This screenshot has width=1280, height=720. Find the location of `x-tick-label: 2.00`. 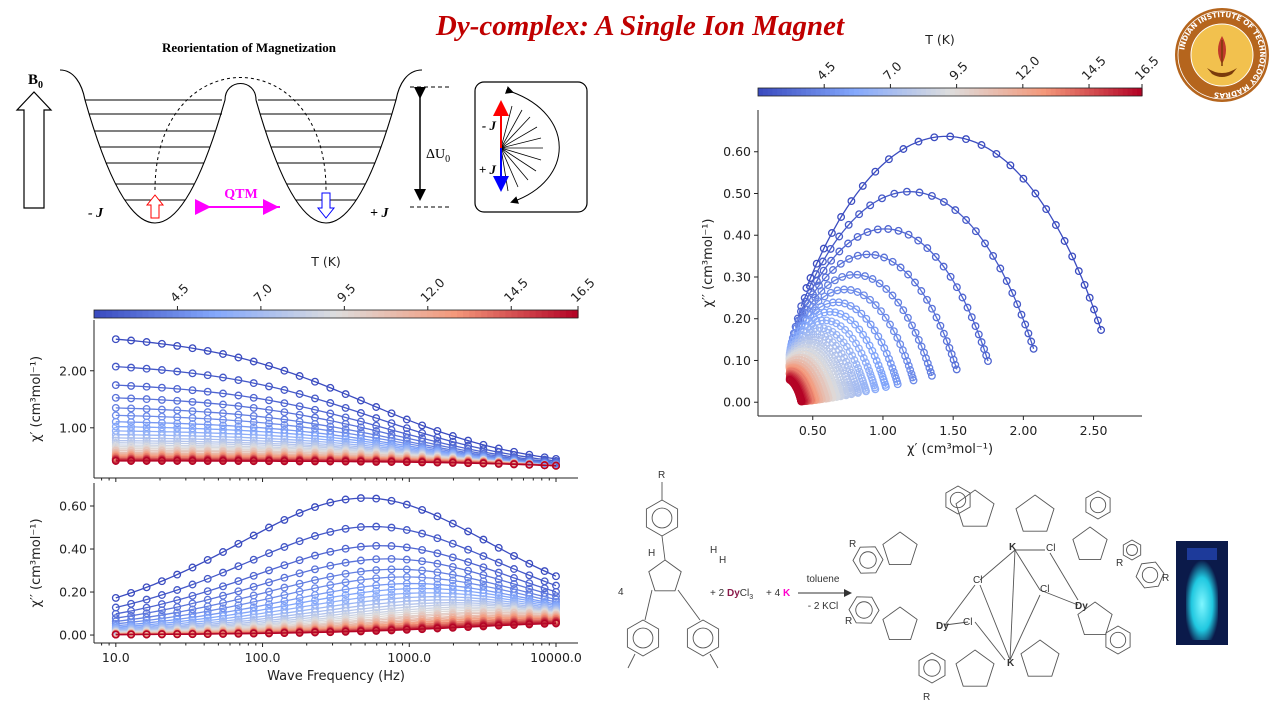

x-tick-label: 2.00 is located at coordinates (1023, 430).